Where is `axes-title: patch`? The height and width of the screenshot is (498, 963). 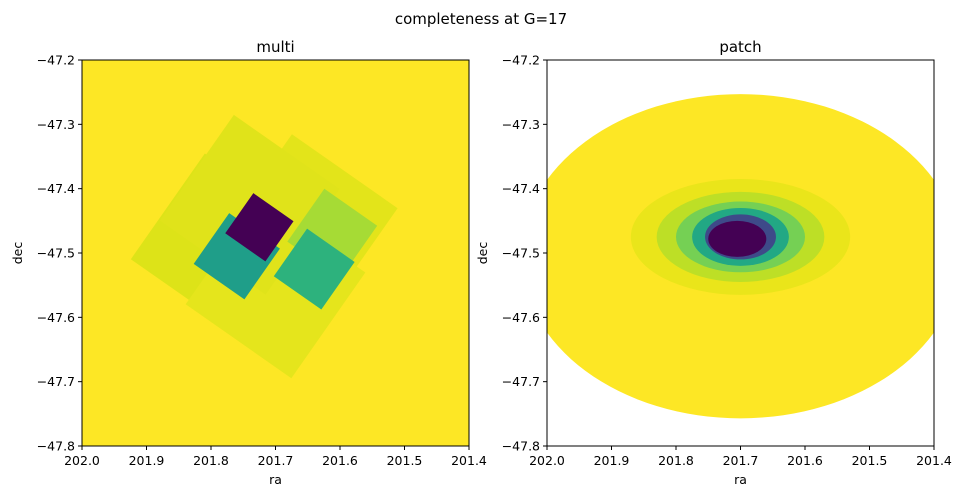
axes-title: patch is located at coordinates (740, 47).